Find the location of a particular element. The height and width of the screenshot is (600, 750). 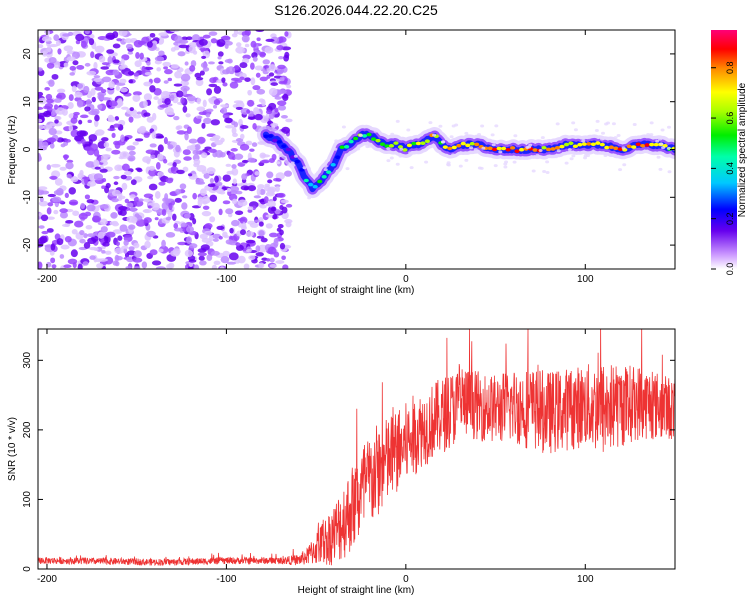

spectrogram-x-label: Height of straight line (km) is located at coordinates (356, 290).